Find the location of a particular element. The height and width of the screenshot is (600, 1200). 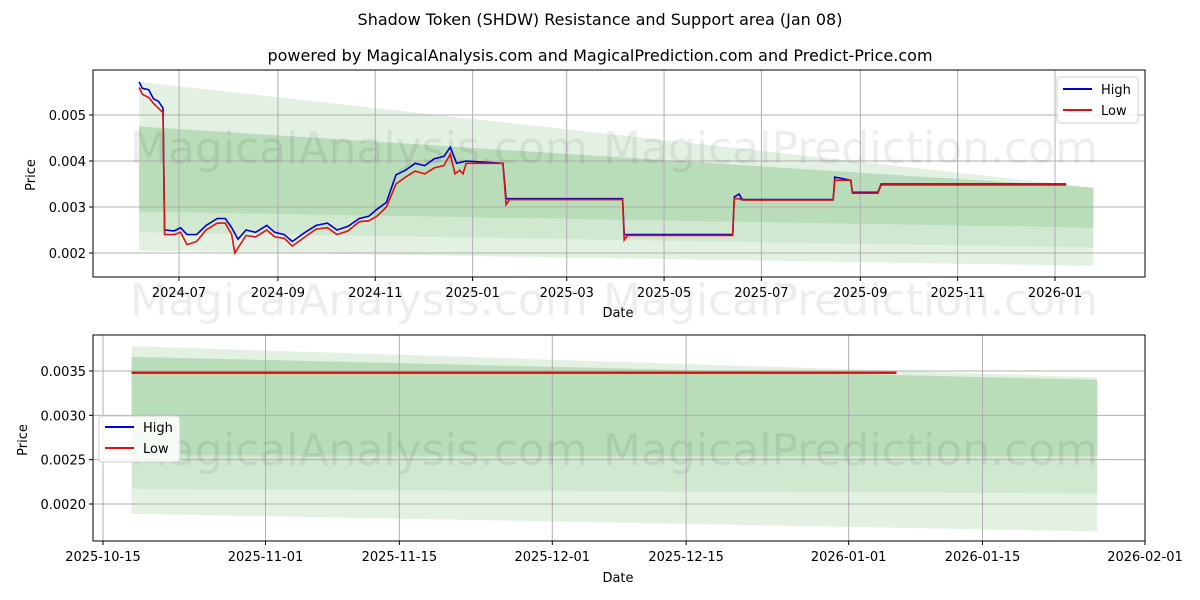

top-x-axis-label: Date is located at coordinates (617, 313).